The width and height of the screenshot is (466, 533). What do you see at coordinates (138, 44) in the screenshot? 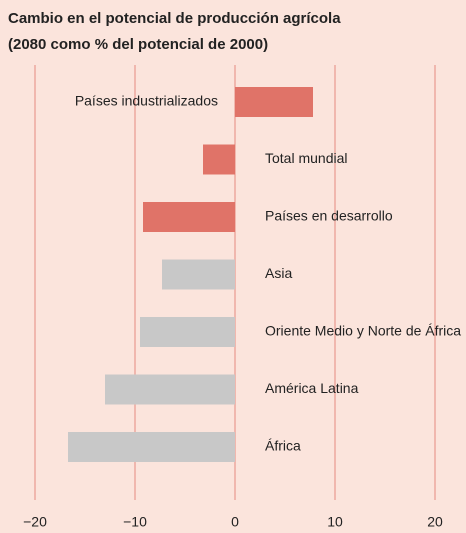
I see `chart-subtitle: (2080 como % del potencial de 2000)` at bounding box center [138, 44].